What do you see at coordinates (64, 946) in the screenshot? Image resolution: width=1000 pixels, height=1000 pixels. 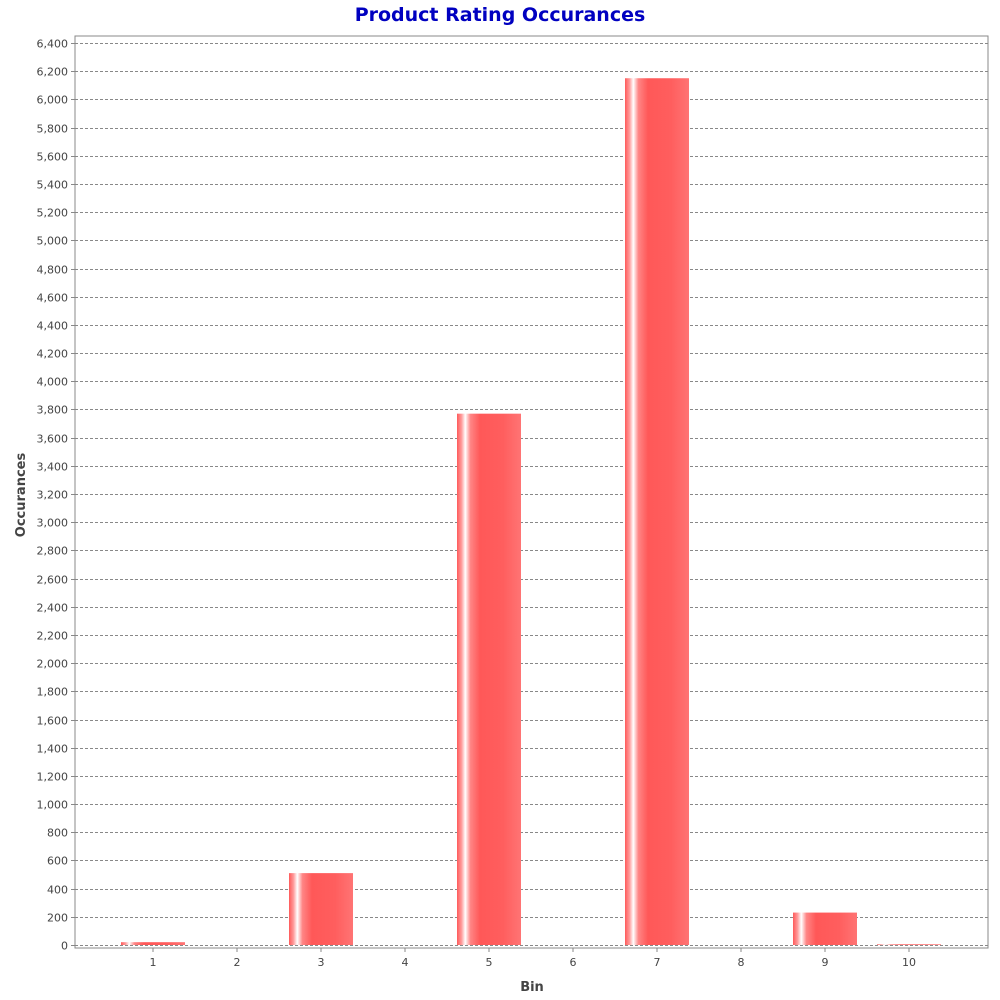 I see `y-tick-label: 0` at bounding box center [64, 946].